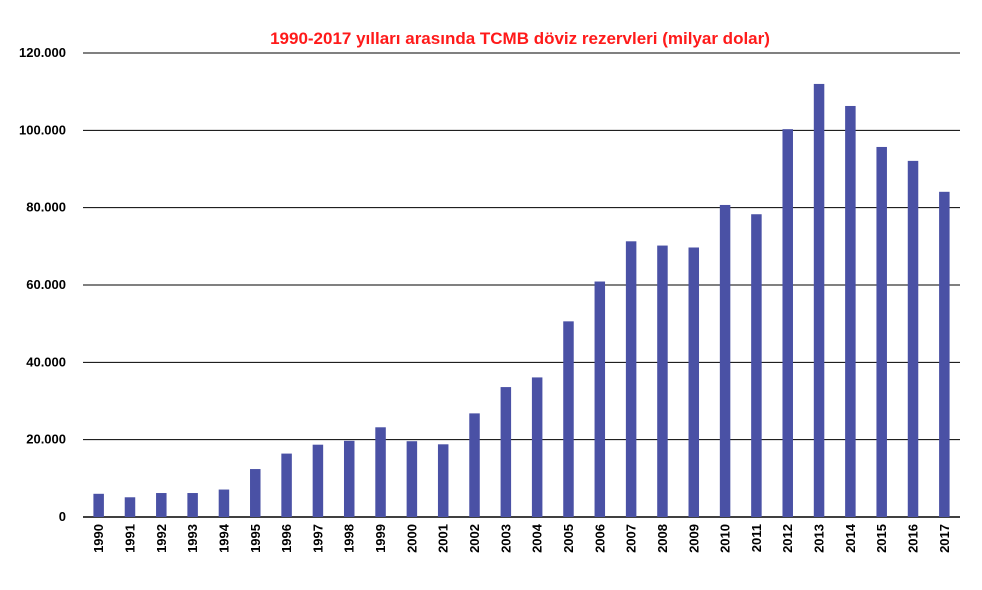 Image resolution: width=982 pixels, height=590 pixels. Describe the element at coordinates (662, 538) in the screenshot. I see `x-tick-label: 2008` at that location.